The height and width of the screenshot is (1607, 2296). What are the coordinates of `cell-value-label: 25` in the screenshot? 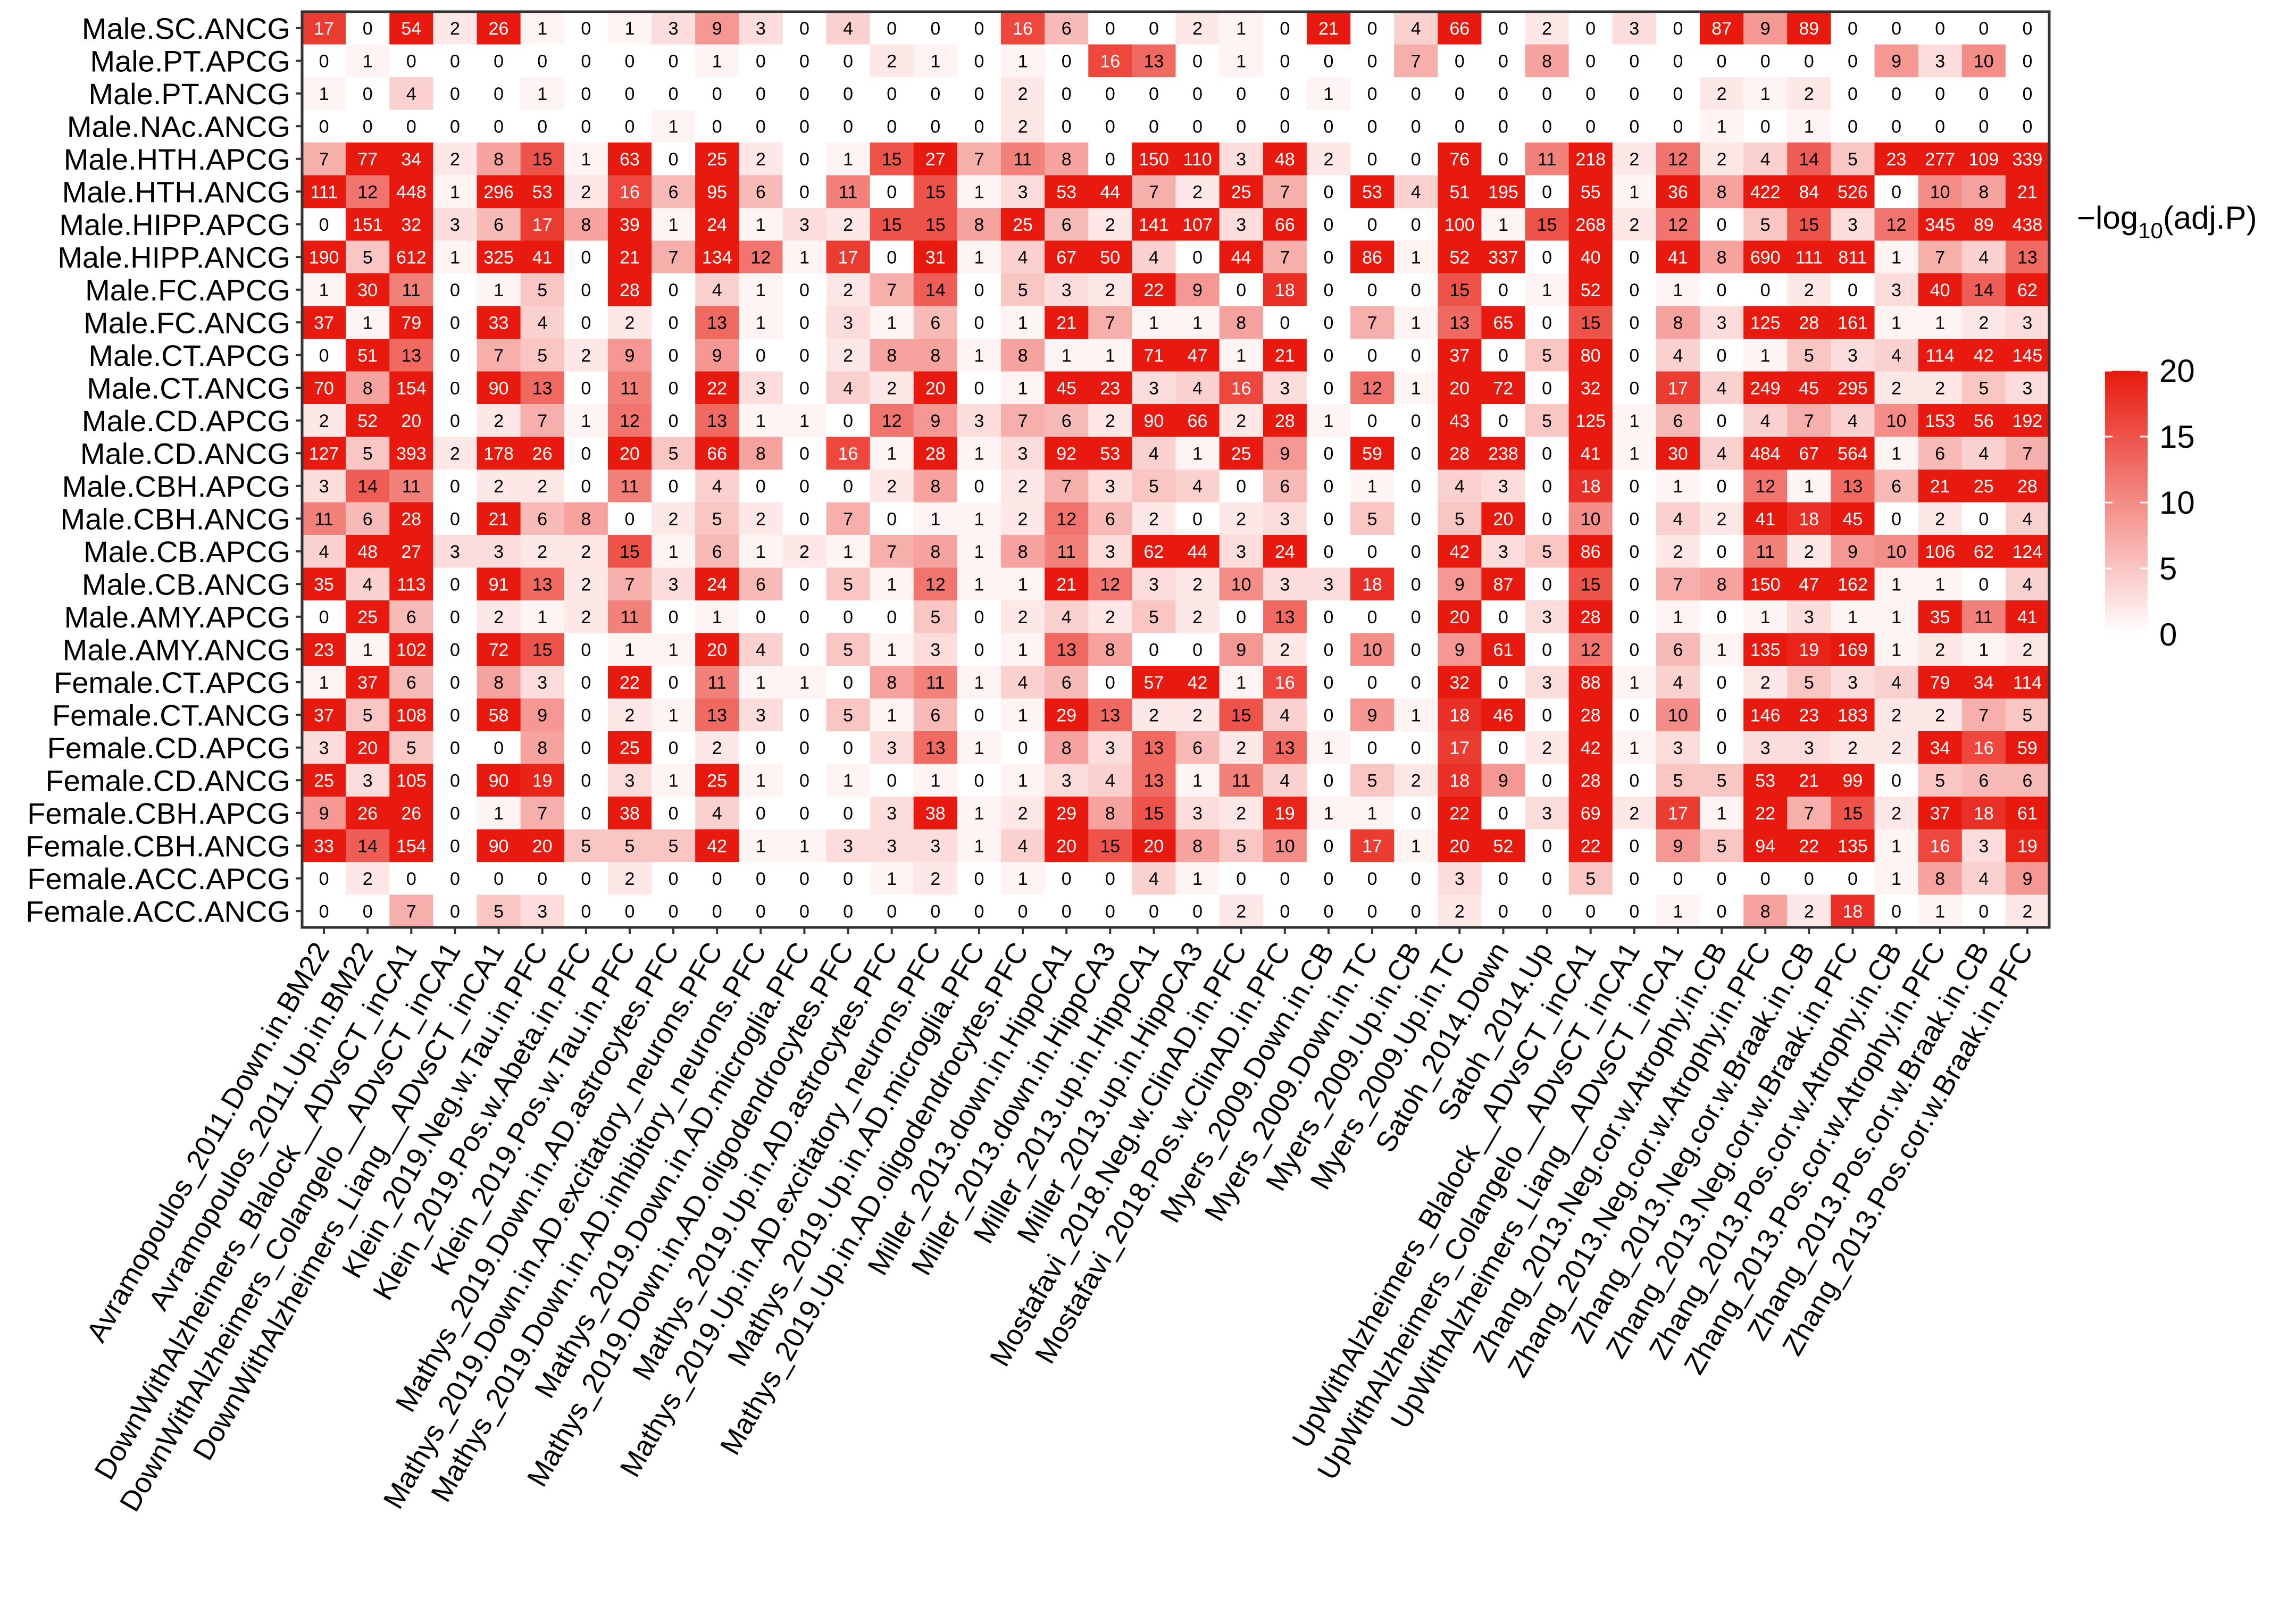 It's located at (324, 781).